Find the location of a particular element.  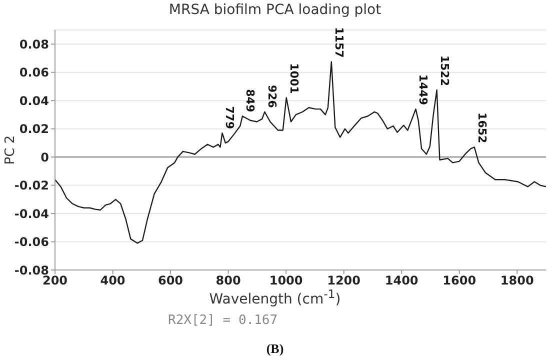

text: (B) is located at coordinates (275, 349).